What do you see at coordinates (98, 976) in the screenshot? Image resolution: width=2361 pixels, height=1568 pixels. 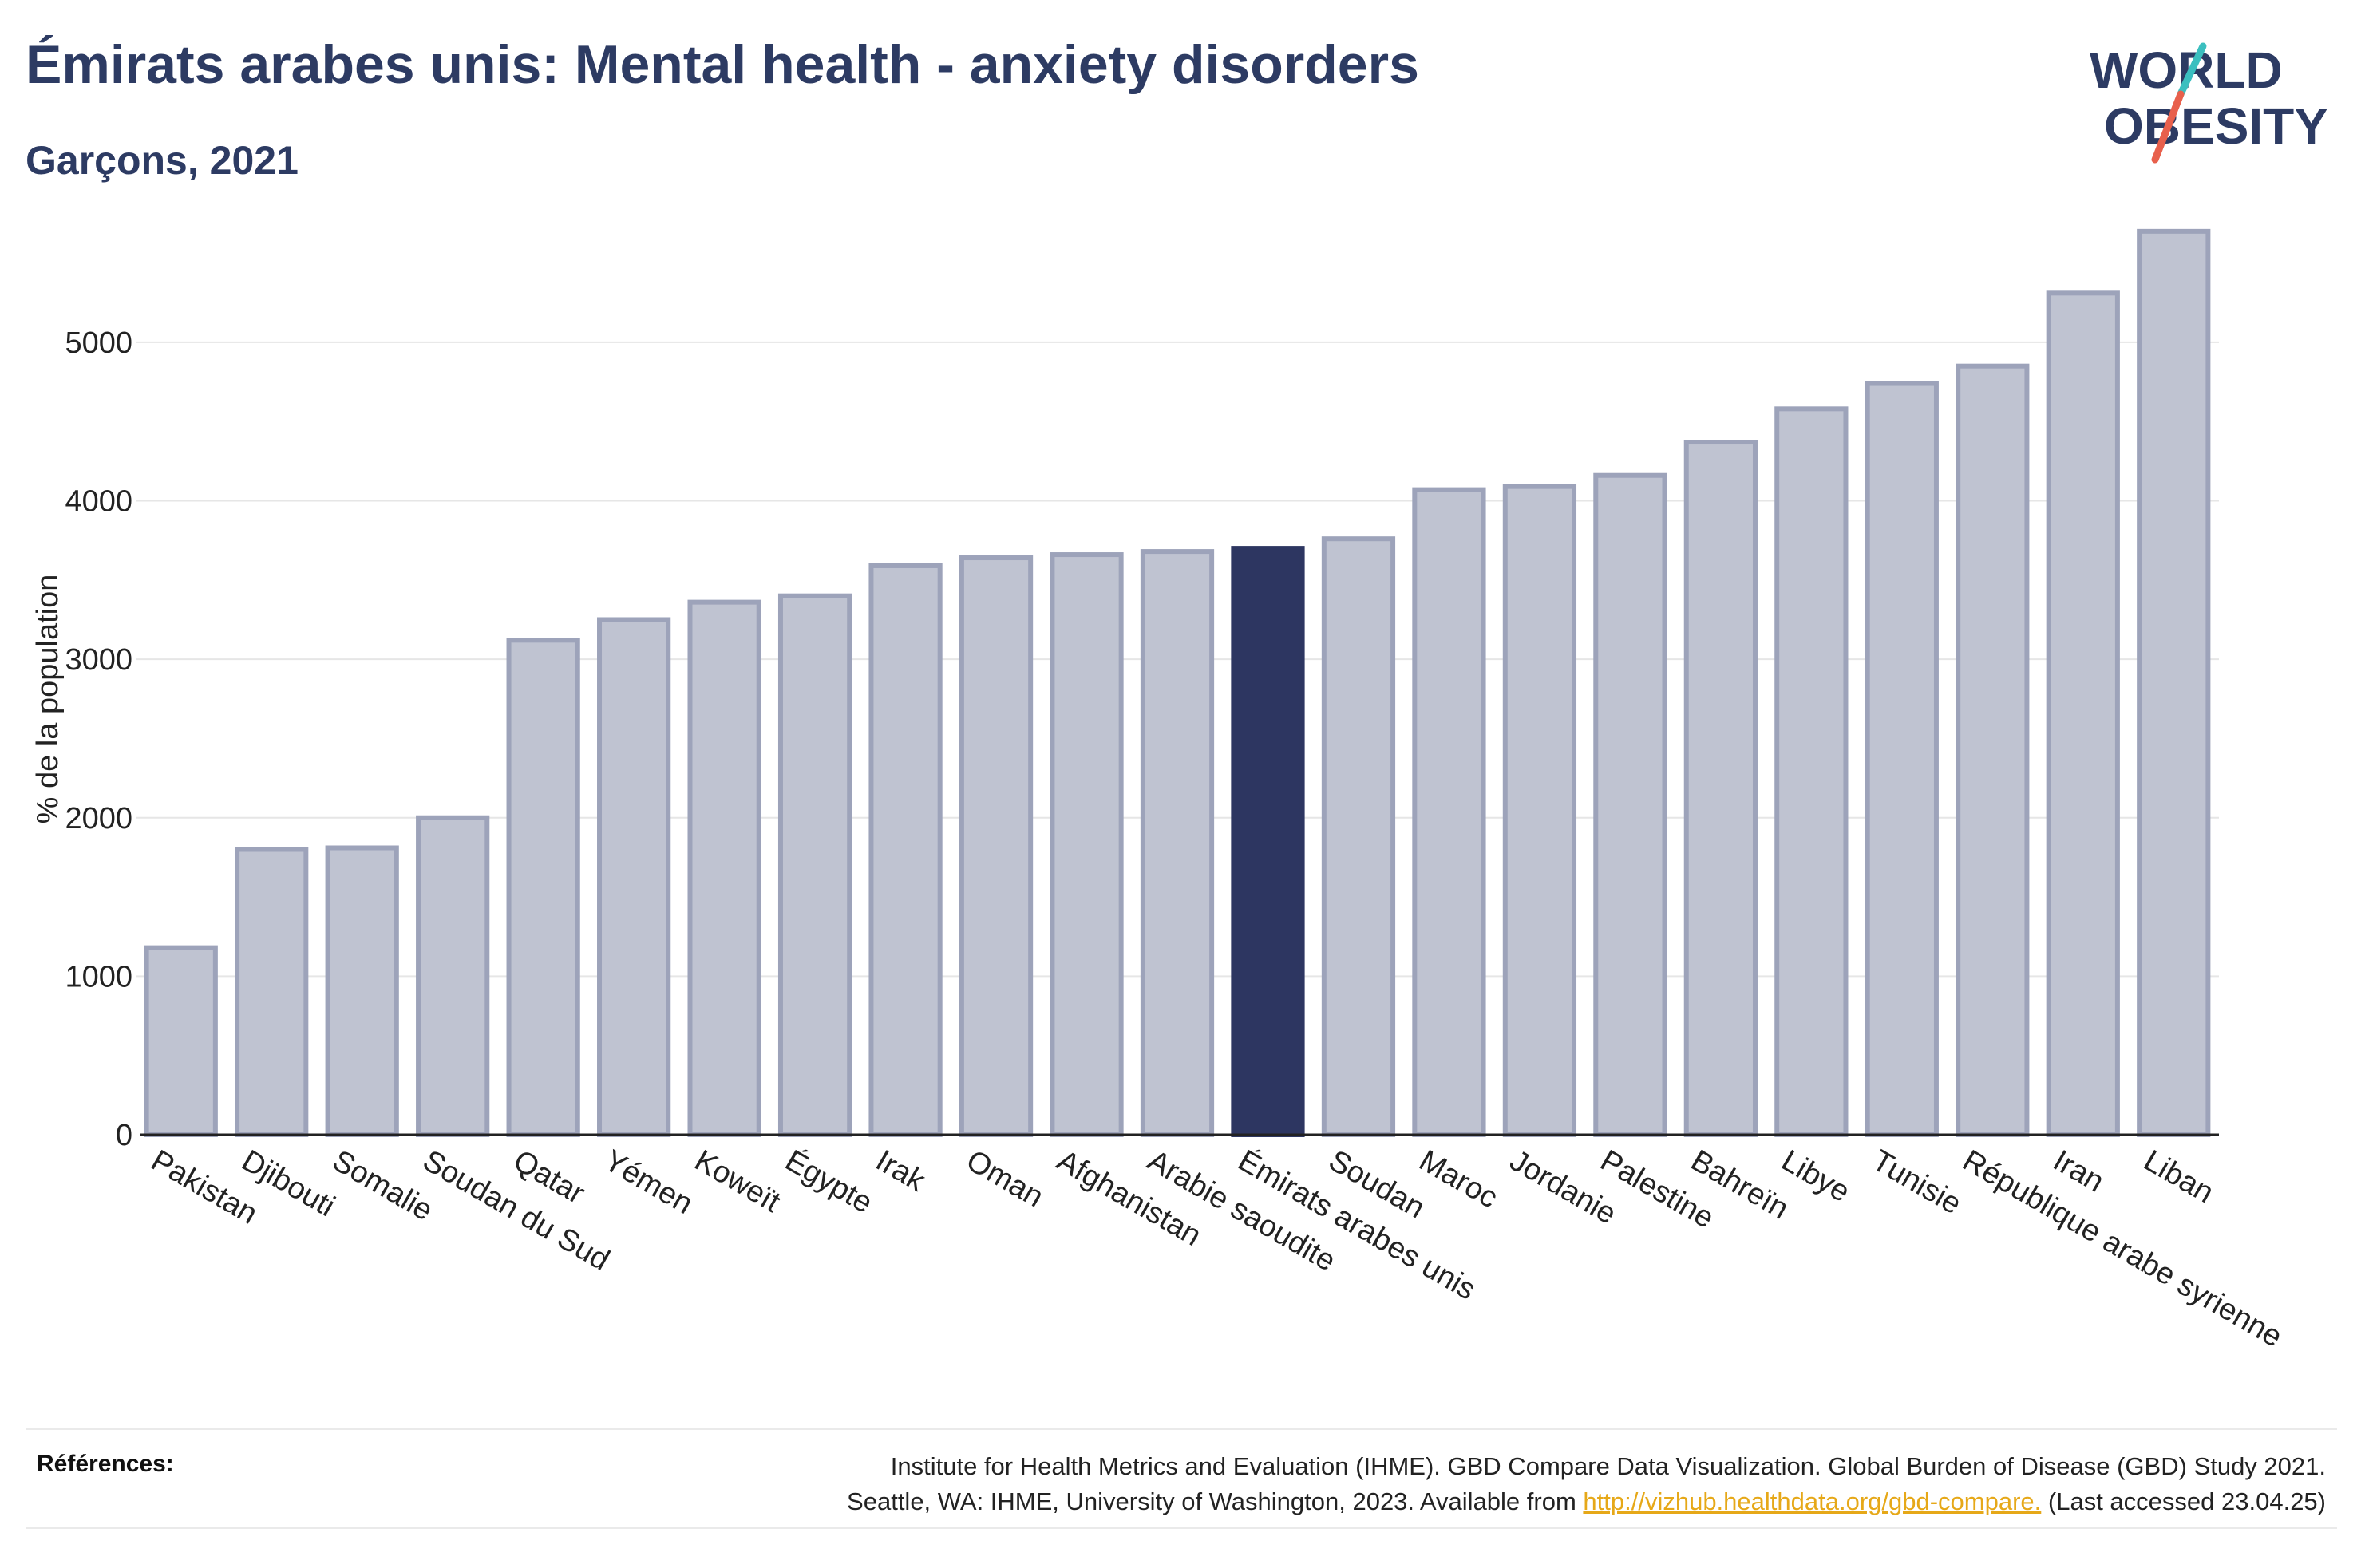 I see `y-tick-label: 1000` at bounding box center [98, 976].